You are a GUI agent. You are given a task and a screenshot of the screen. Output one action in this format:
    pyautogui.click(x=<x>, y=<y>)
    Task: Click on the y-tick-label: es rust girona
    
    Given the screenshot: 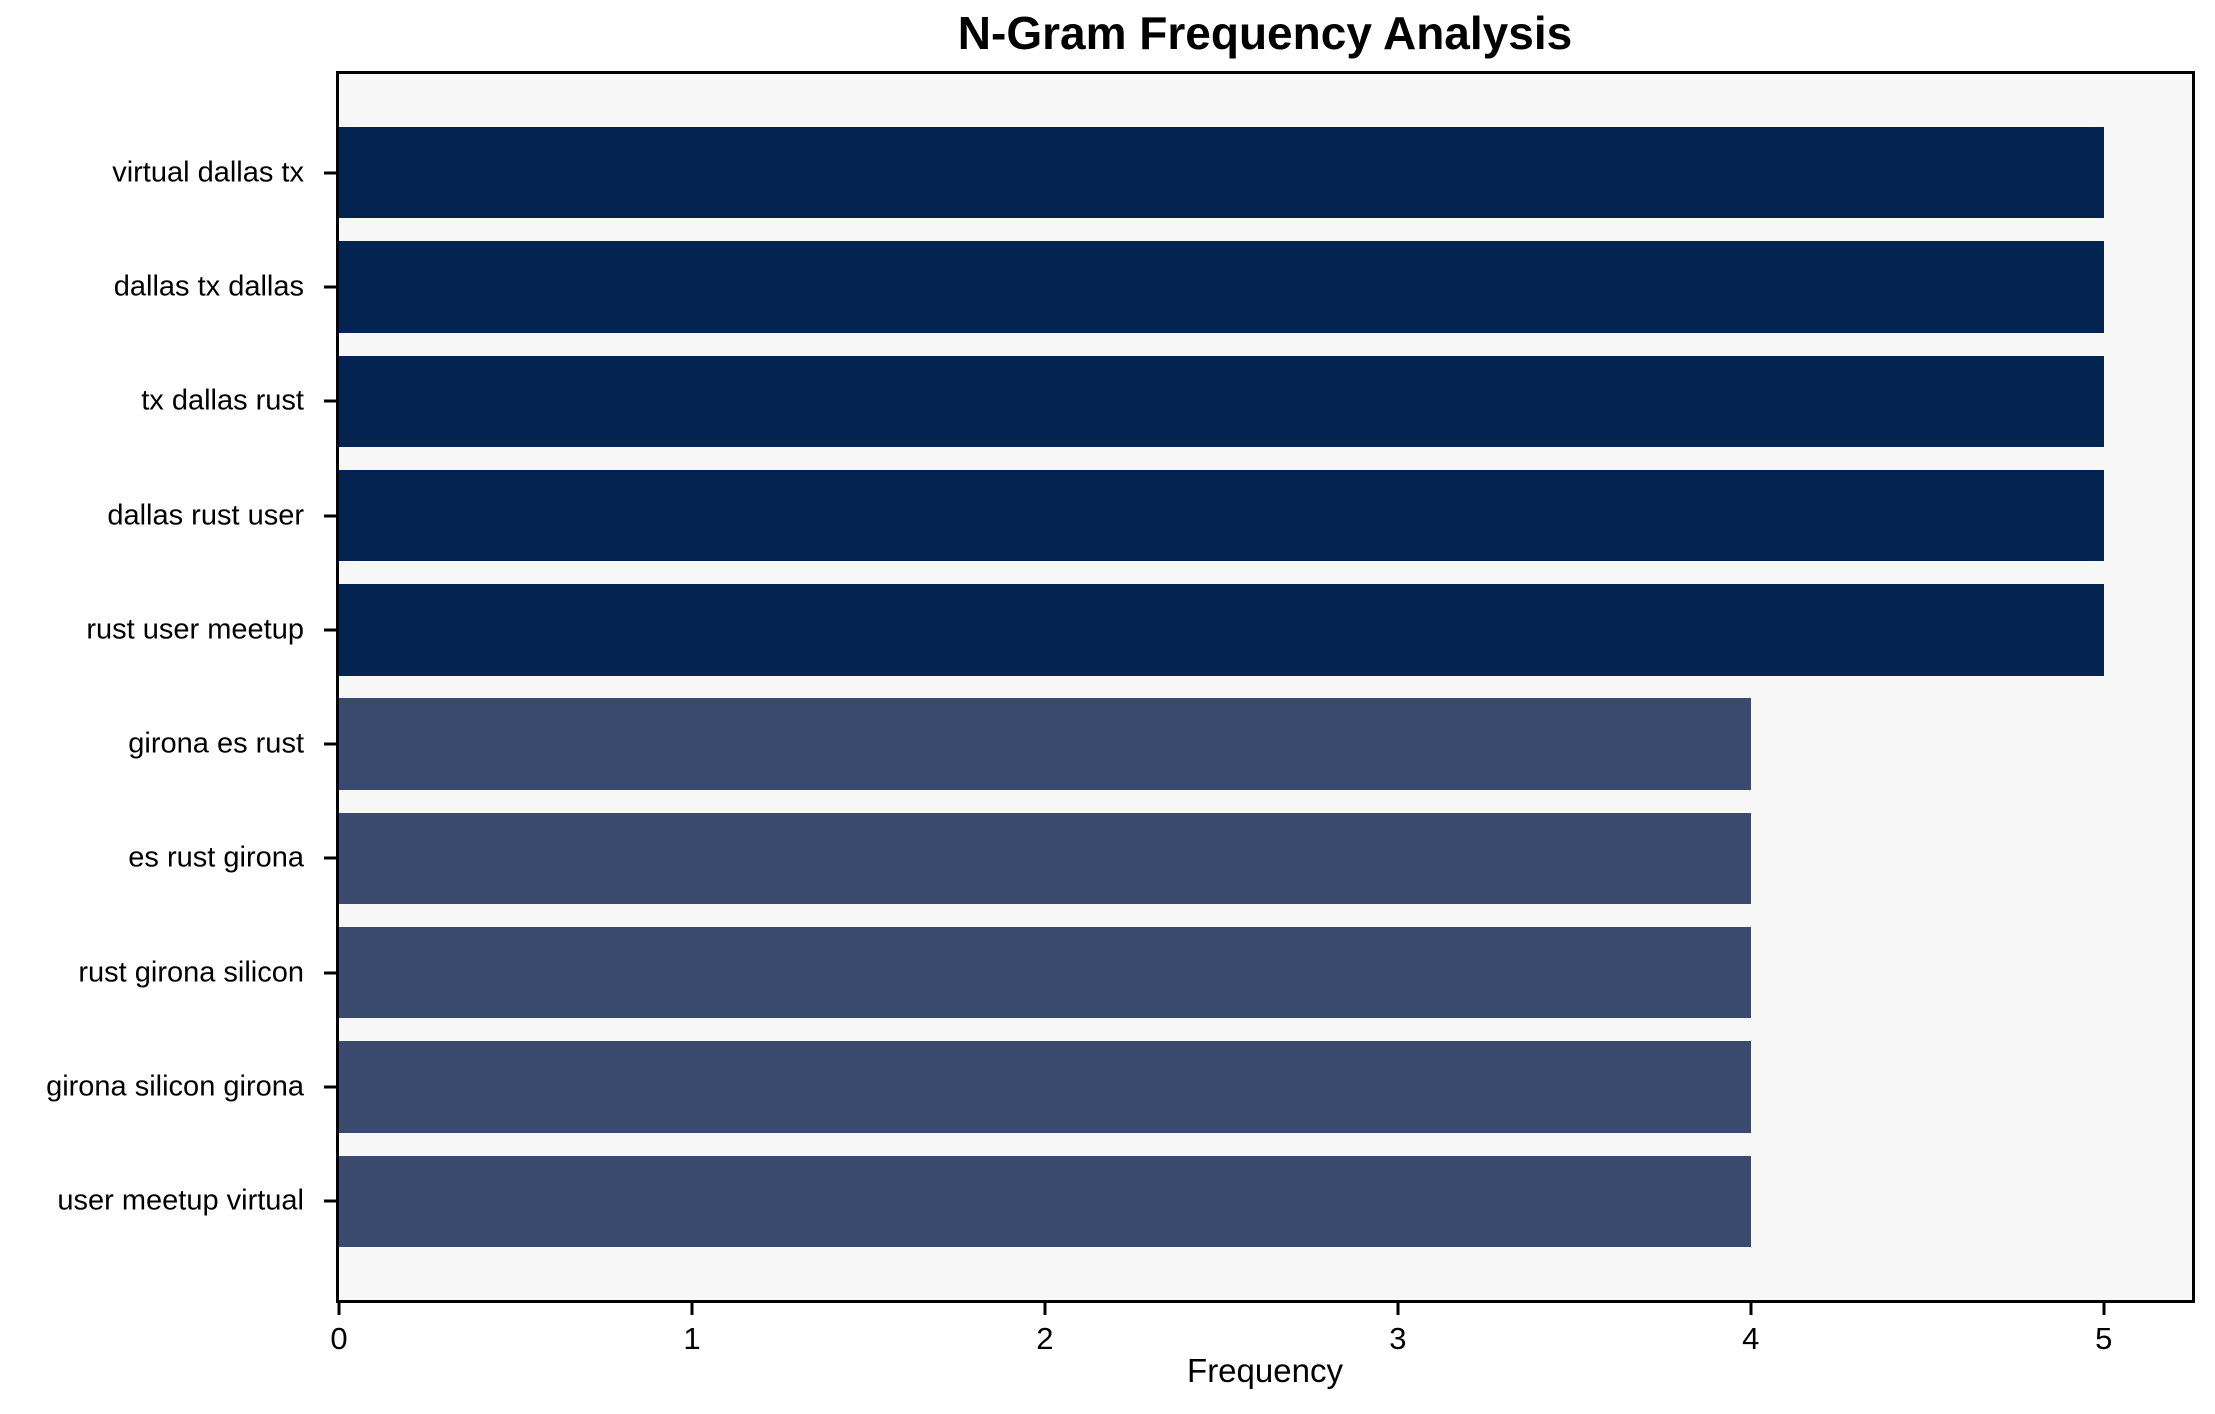 What is the action you would take?
    pyautogui.click(x=216, y=857)
    